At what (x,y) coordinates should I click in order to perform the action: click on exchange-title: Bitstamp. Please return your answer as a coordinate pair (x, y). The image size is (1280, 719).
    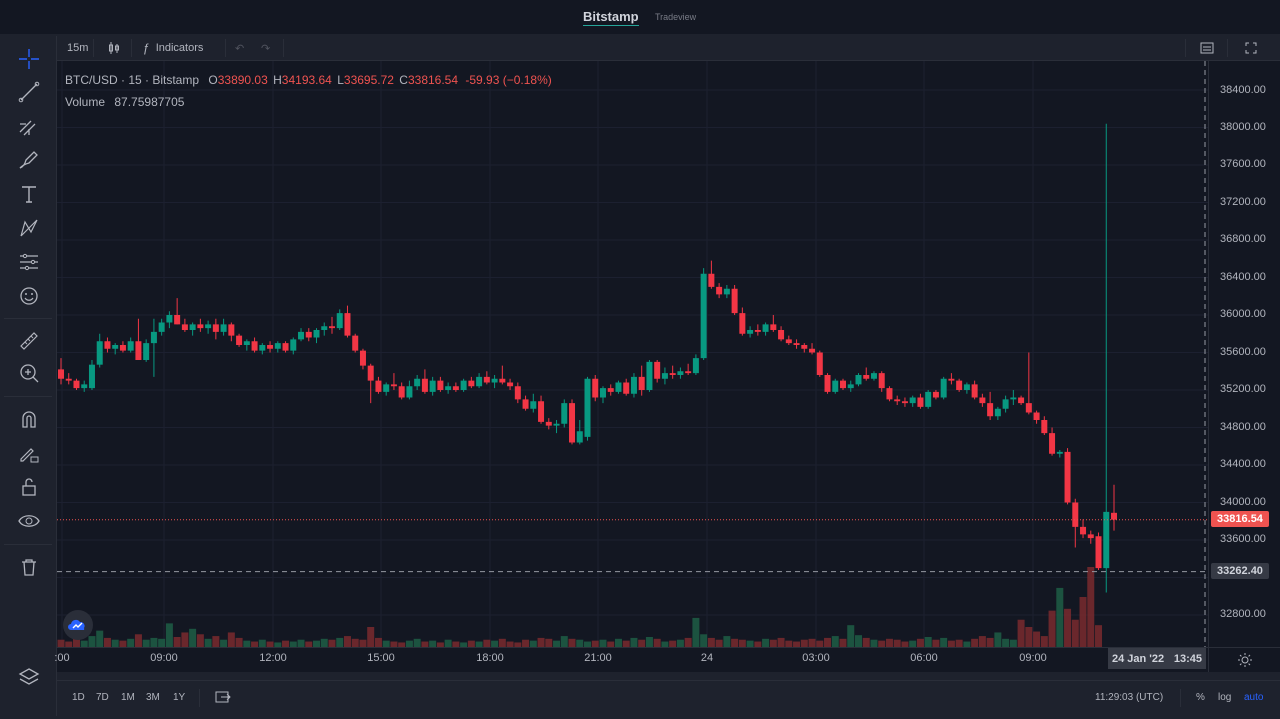
    Looking at the image, I should click on (611, 17).